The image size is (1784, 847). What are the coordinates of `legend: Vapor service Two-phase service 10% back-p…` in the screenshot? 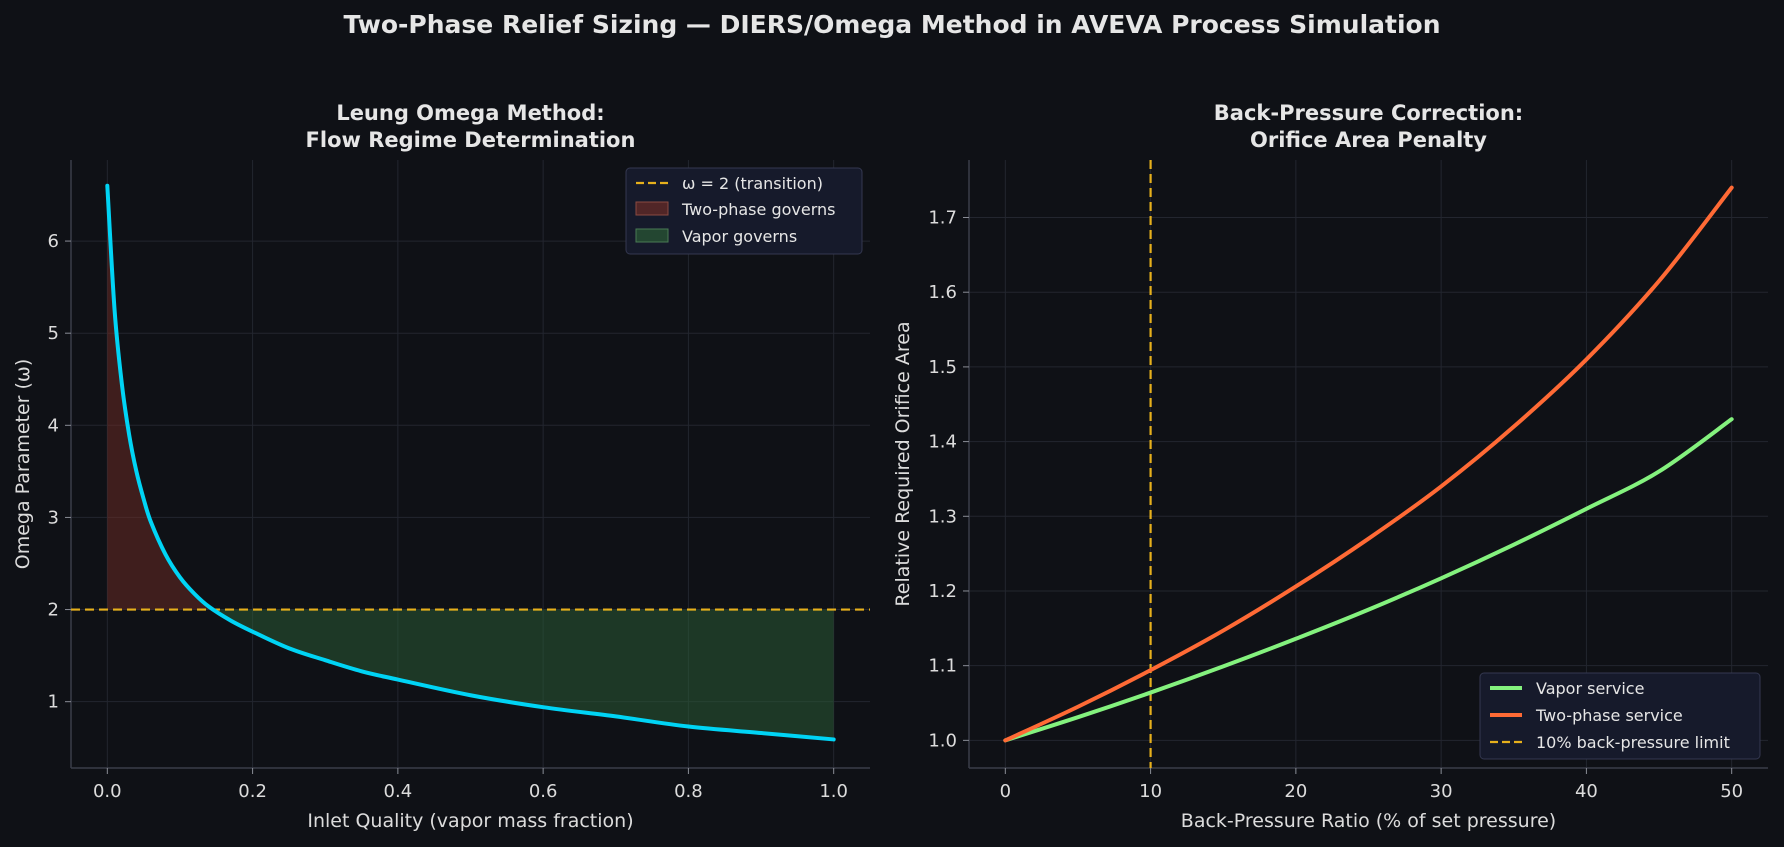 It's located at (1620, 716).